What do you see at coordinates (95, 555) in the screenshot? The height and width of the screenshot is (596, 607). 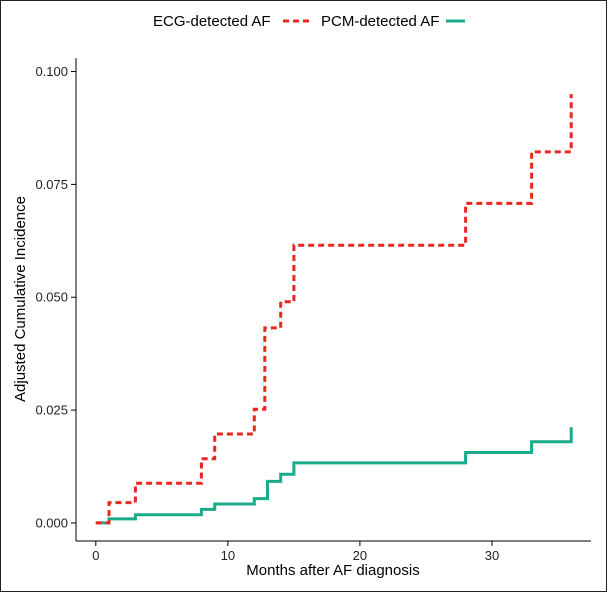 I see `x-tick-label: 0` at bounding box center [95, 555].